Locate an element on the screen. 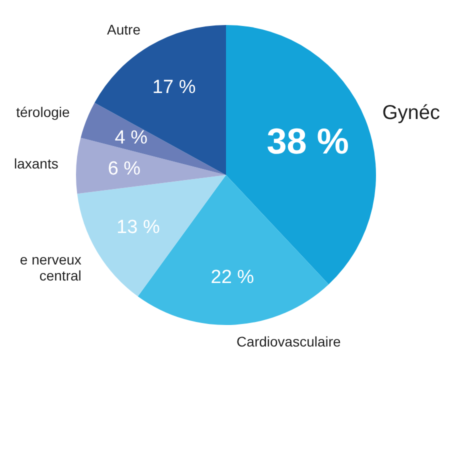  data-label: 4 % is located at coordinates (131, 137).